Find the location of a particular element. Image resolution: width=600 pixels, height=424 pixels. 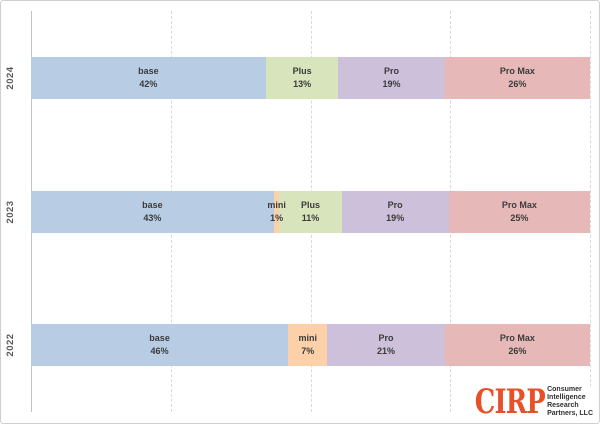

bar-segment-base: base 43% is located at coordinates (152, 211).